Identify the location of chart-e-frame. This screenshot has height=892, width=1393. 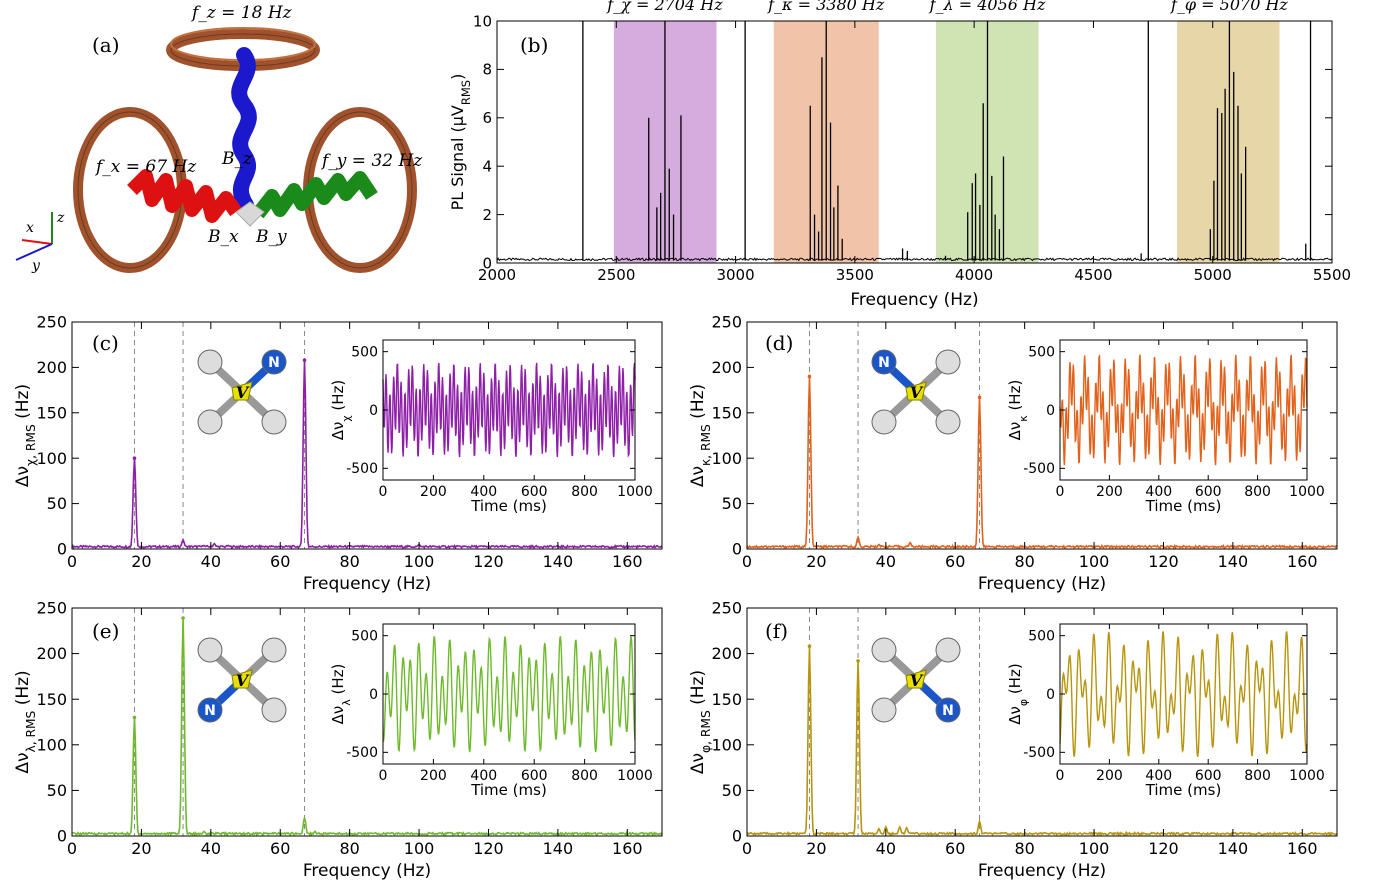
(367, 722).